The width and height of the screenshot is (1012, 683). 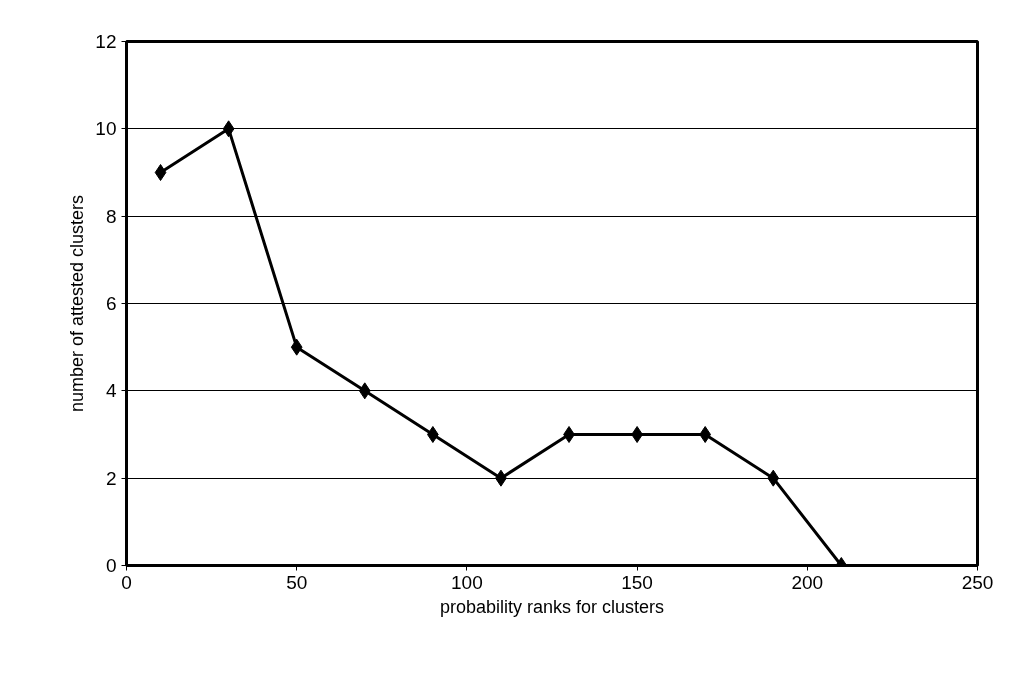 What do you see at coordinates (111, 391) in the screenshot?
I see `y-tick-label: 4` at bounding box center [111, 391].